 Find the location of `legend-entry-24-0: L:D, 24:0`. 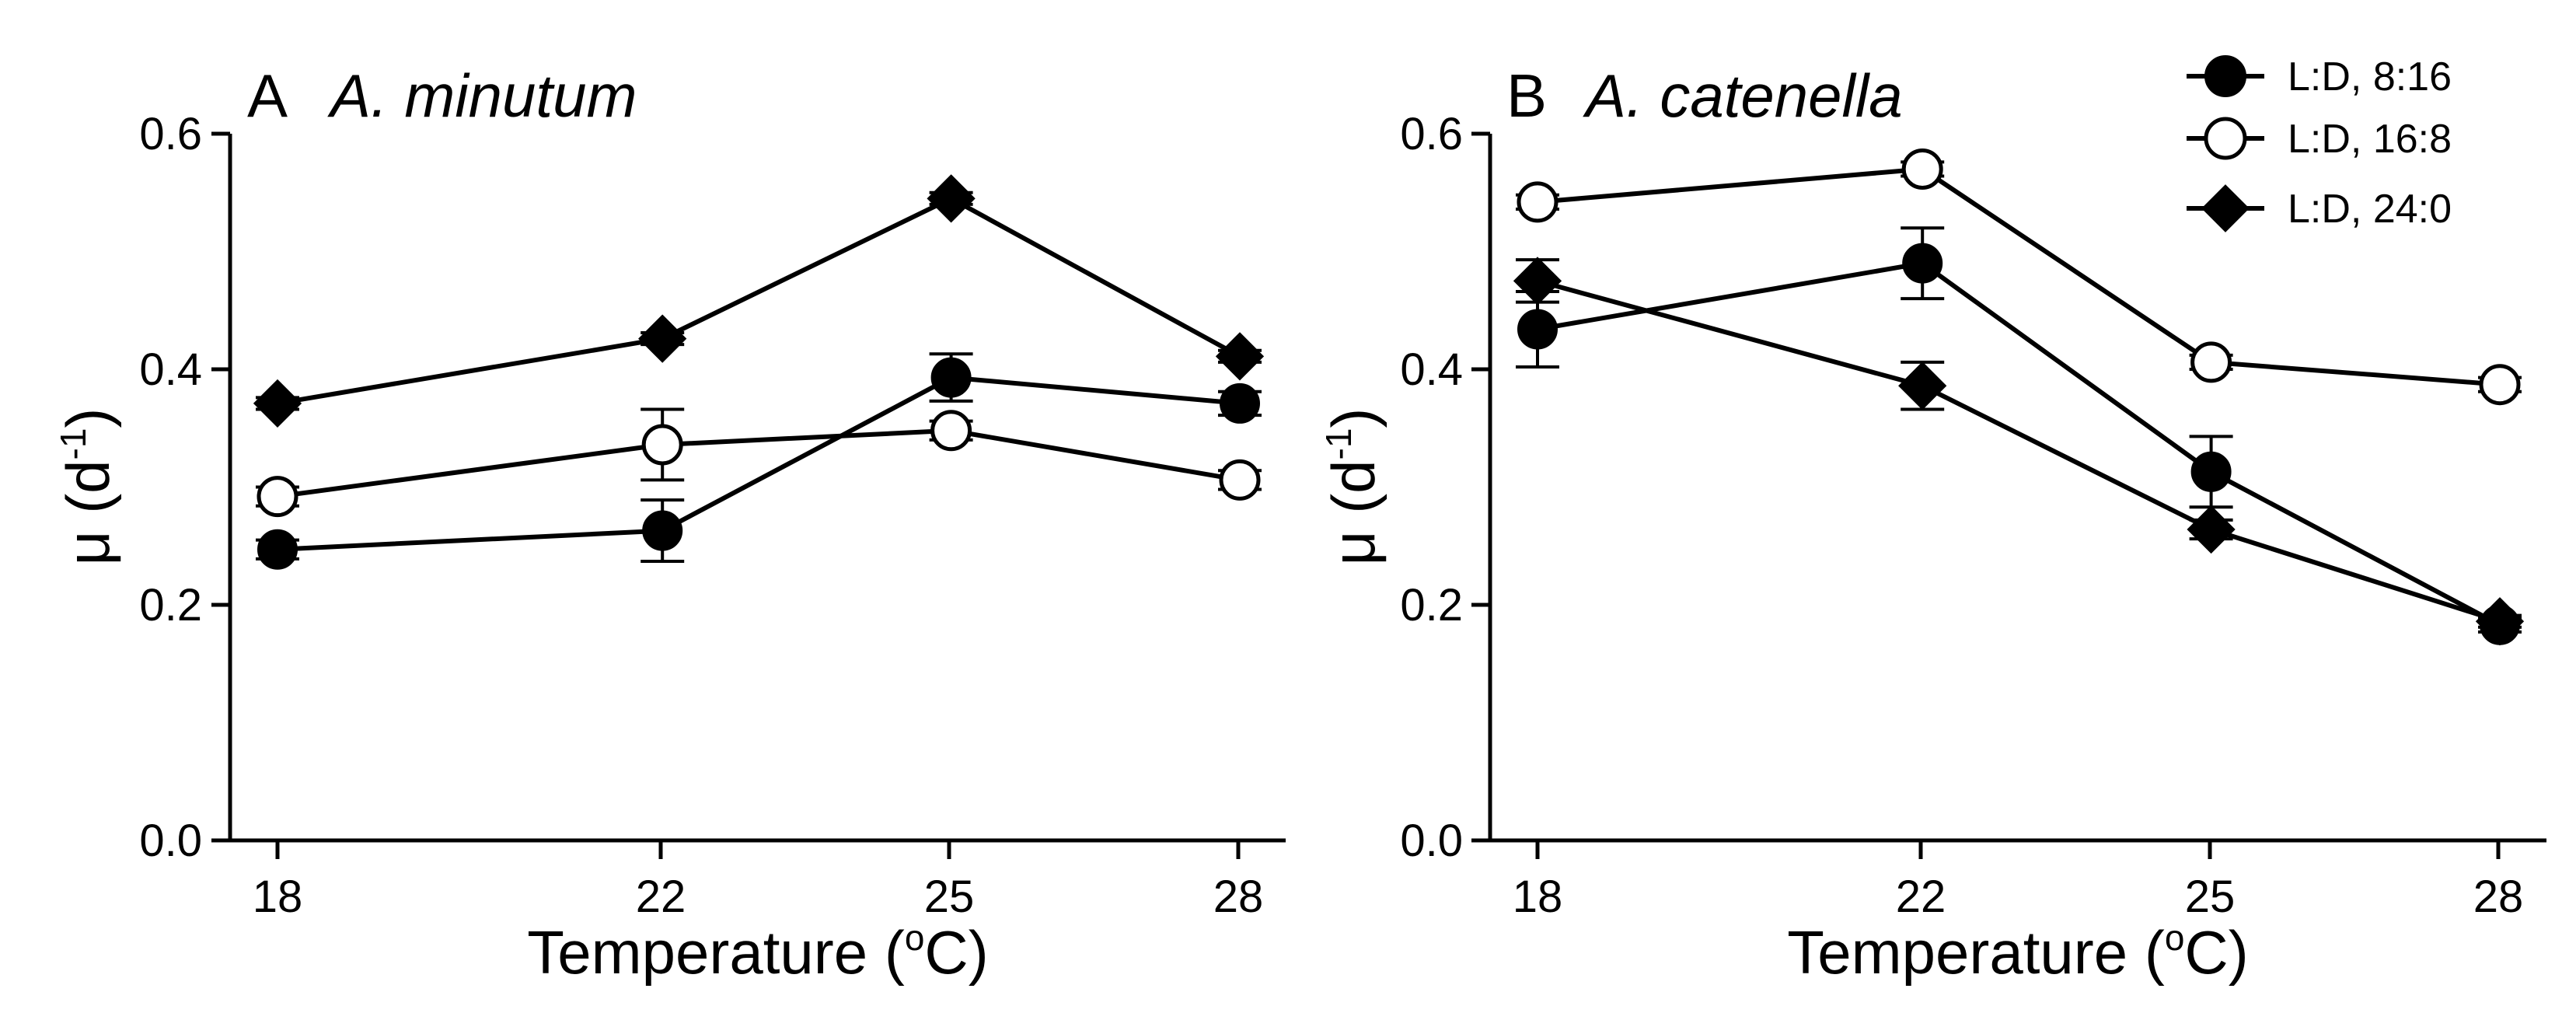

legend-entry-24-0: L:D, 24:0 is located at coordinates (2319, 208).